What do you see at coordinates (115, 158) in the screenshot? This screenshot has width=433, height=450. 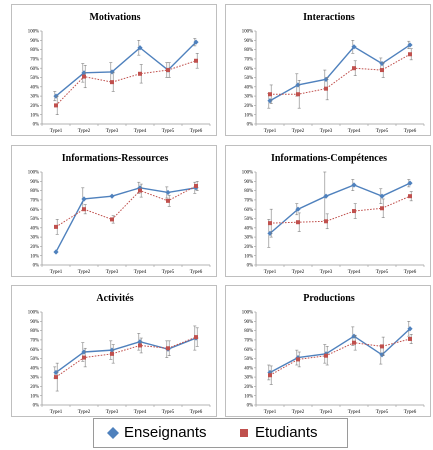 I see `chart-title: Informations-Ressources` at bounding box center [115, 158].